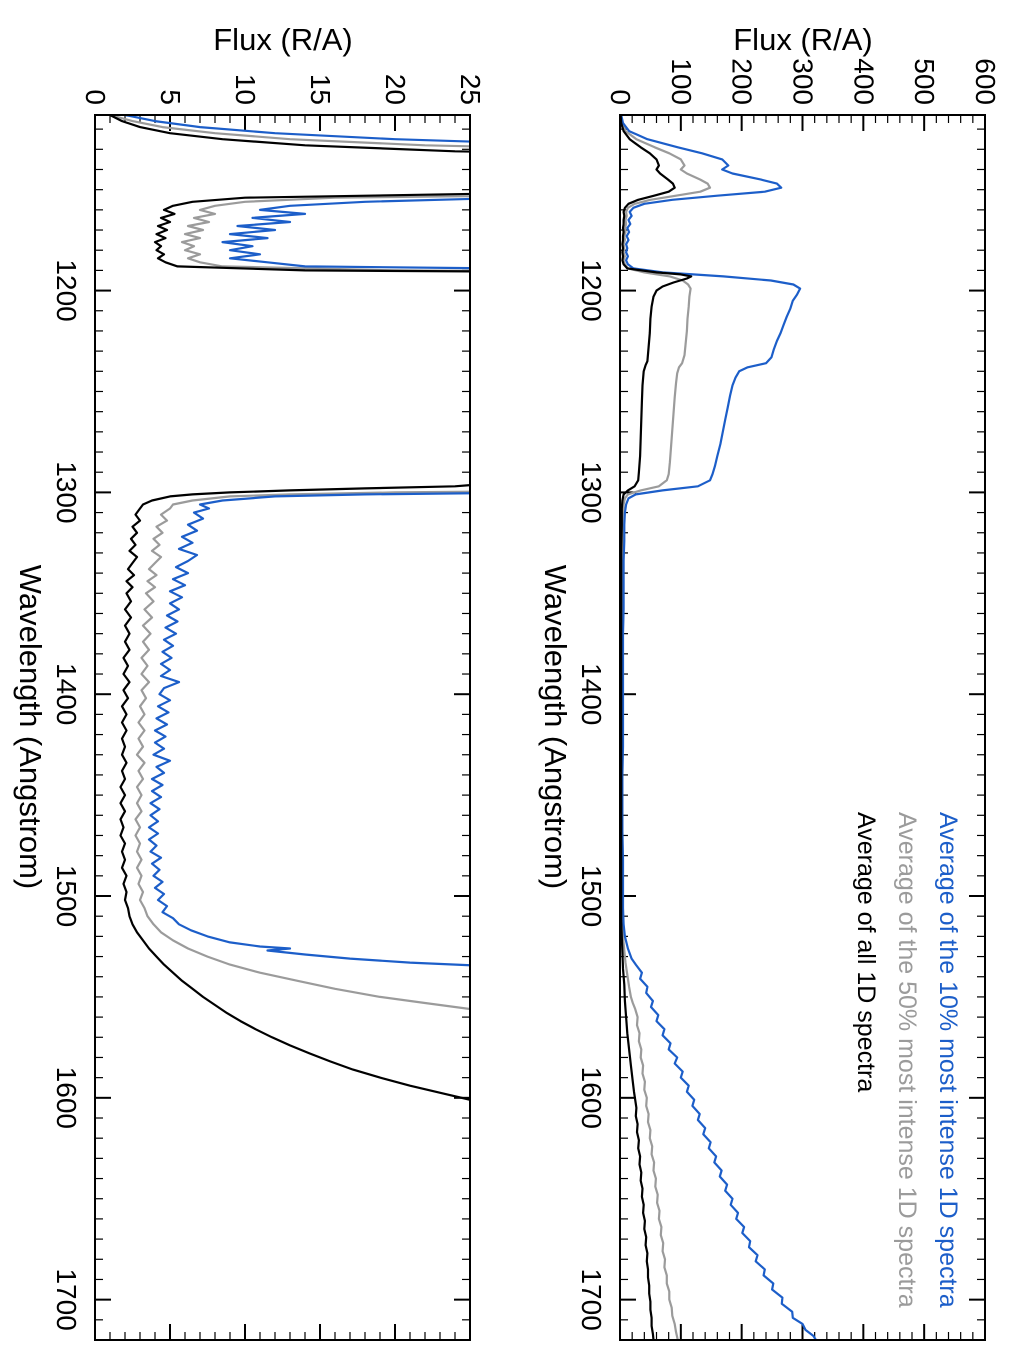 The image size is (1018, 1367). Describe the element at coordinates (30, 727) in the screenshot. I see `wavelength-axis-label-zoom: Wavelength (Angstrom)` at that location.